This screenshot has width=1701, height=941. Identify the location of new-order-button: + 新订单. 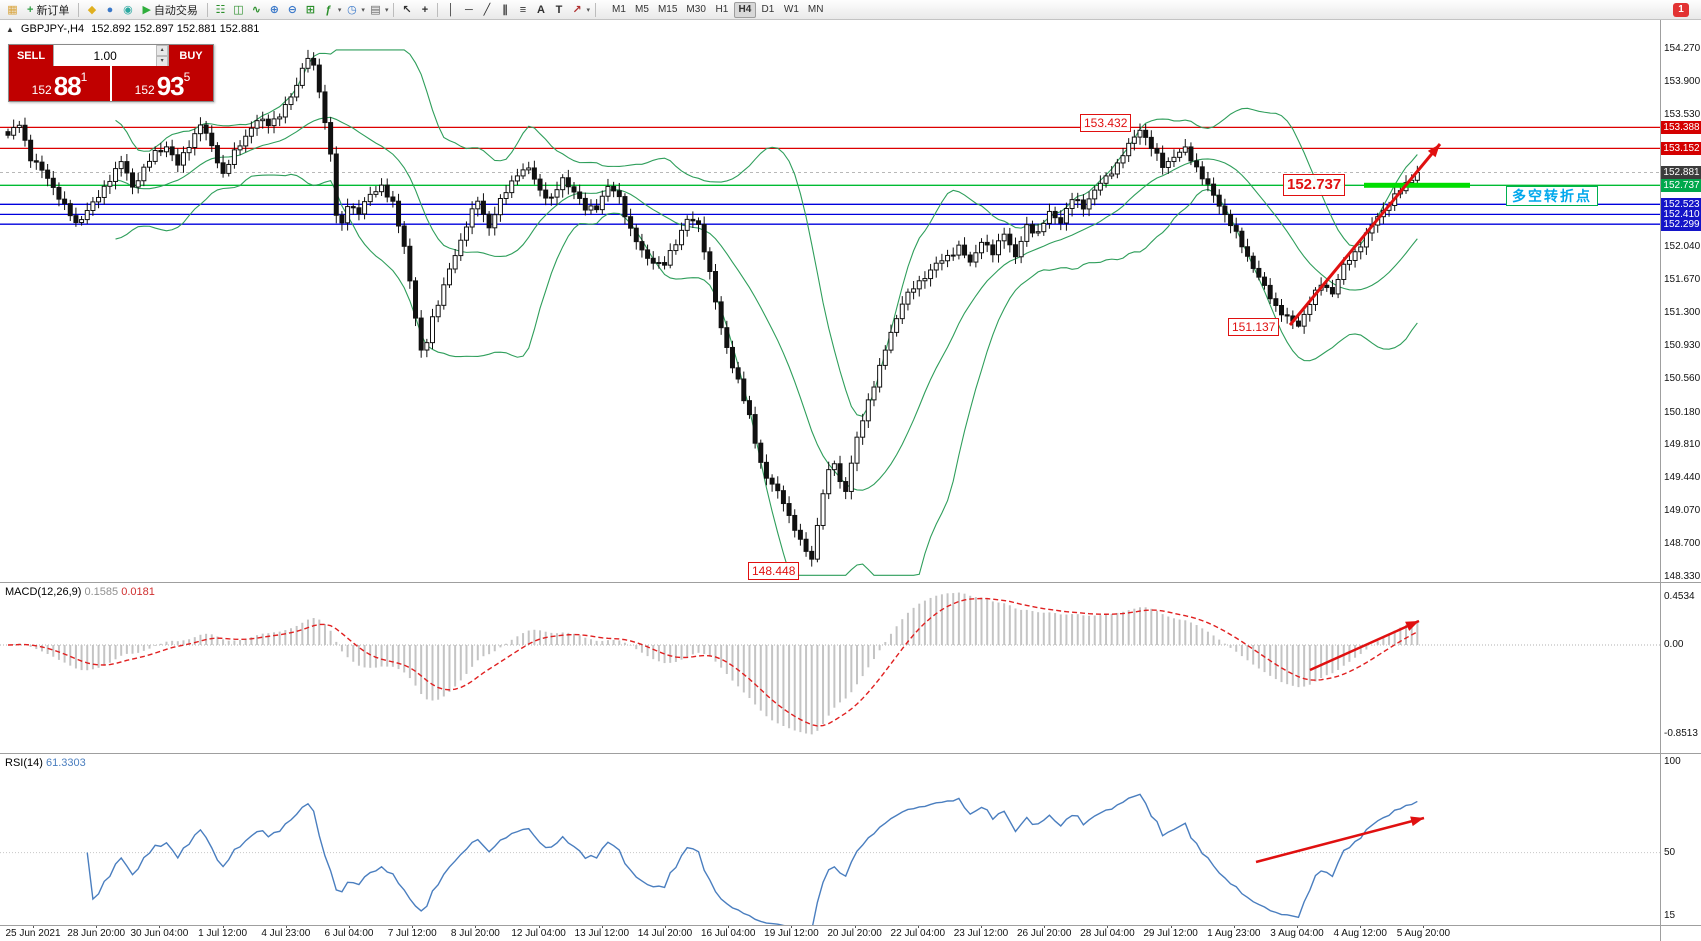
(48, 9).